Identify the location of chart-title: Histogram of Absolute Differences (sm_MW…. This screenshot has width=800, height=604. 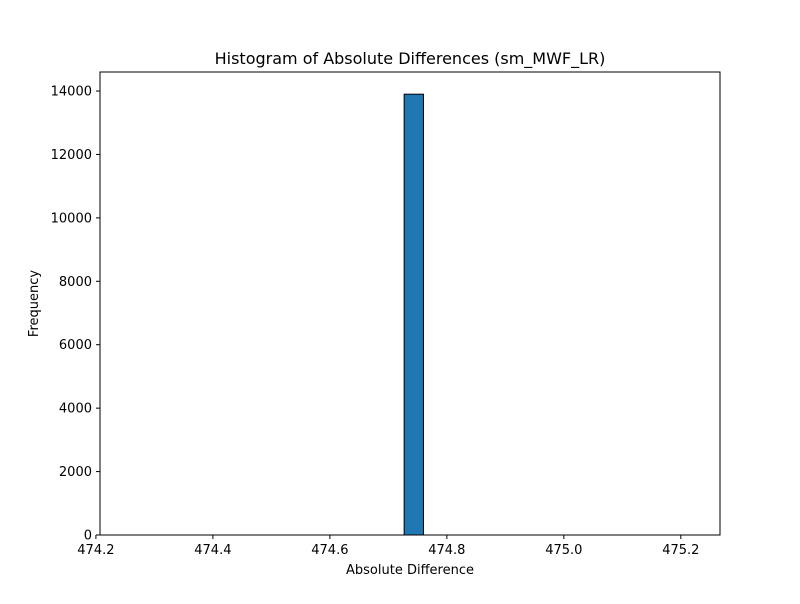
(410, 59).